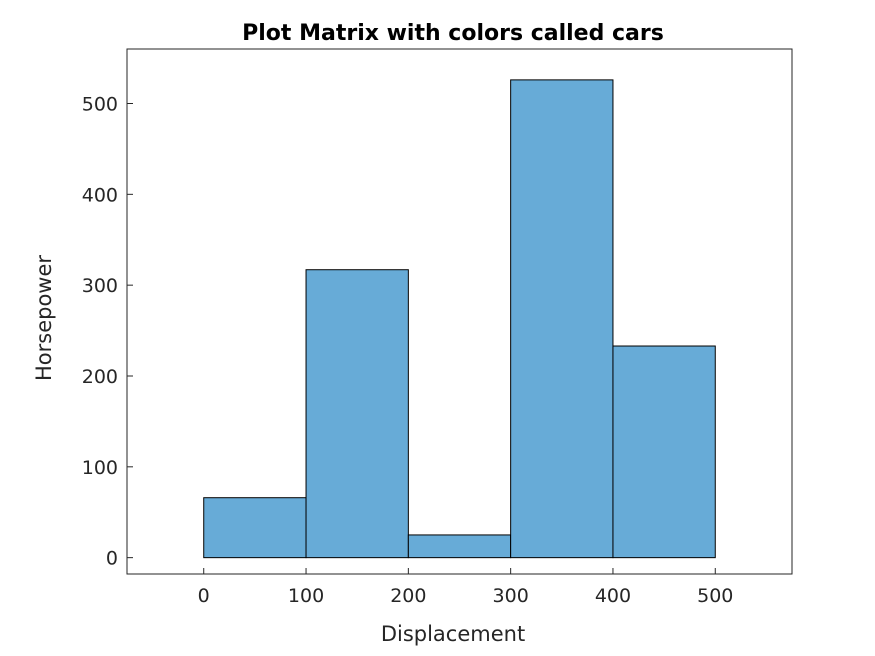 This screenshot has width=875, height=656. I want to click on x-axis-ticks: 0 100 200 300 400 500, so click(465, 587).